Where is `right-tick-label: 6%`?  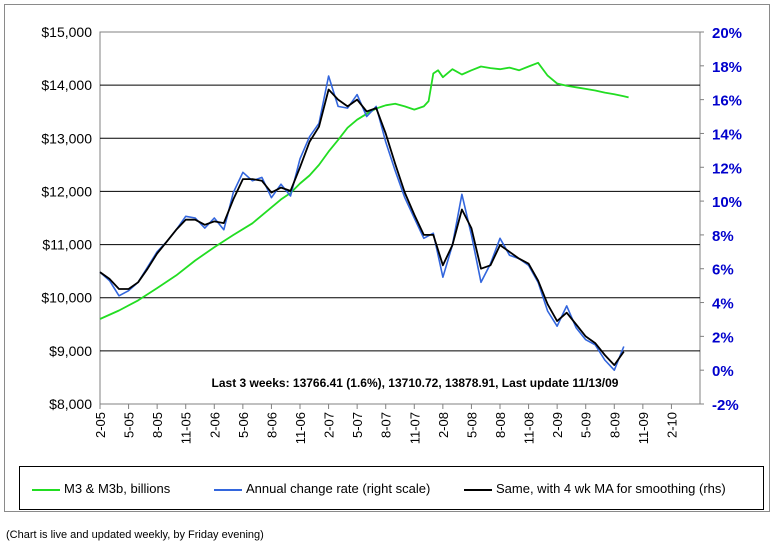
right-tick-label: 6% is located at coordinates (723, 270).